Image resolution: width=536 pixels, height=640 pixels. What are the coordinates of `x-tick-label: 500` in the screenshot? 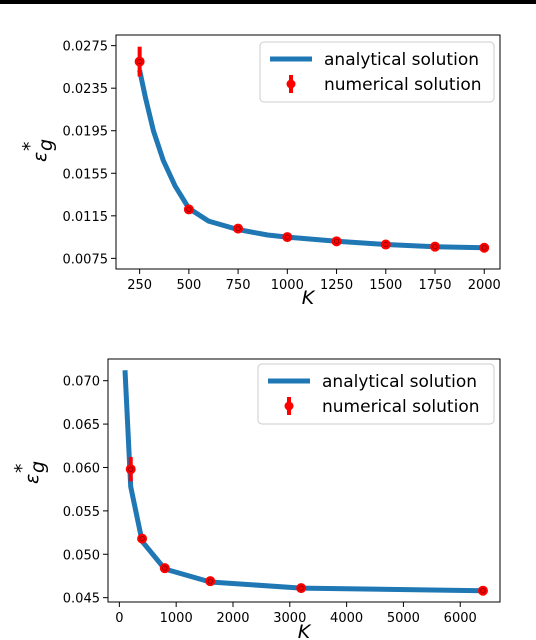 It's located at (188, 285).